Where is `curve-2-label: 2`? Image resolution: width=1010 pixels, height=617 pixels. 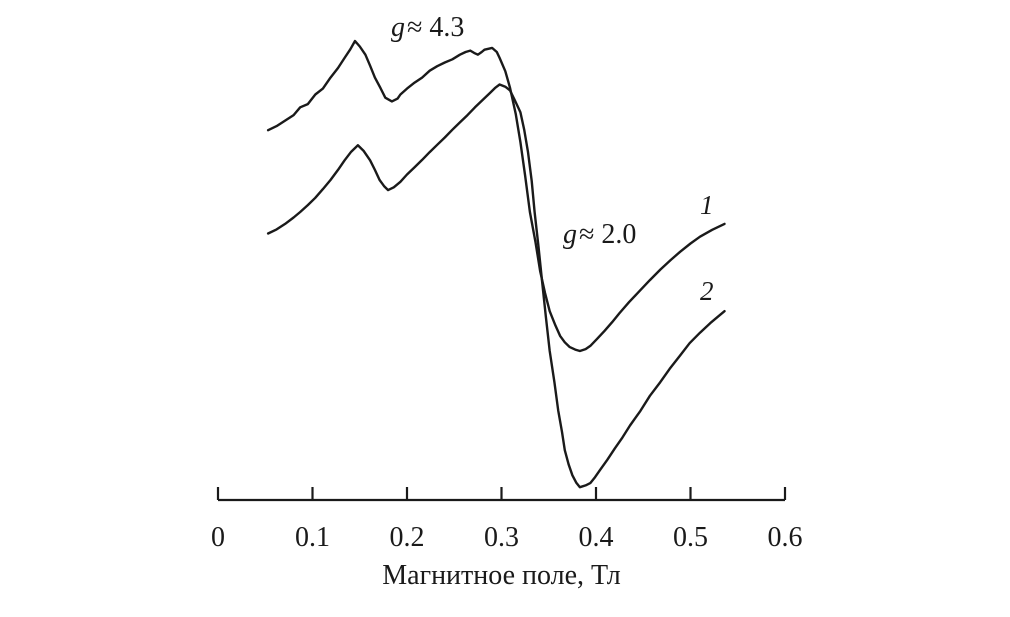 curve-2-label: 2 is located at coordinates (707, 291).